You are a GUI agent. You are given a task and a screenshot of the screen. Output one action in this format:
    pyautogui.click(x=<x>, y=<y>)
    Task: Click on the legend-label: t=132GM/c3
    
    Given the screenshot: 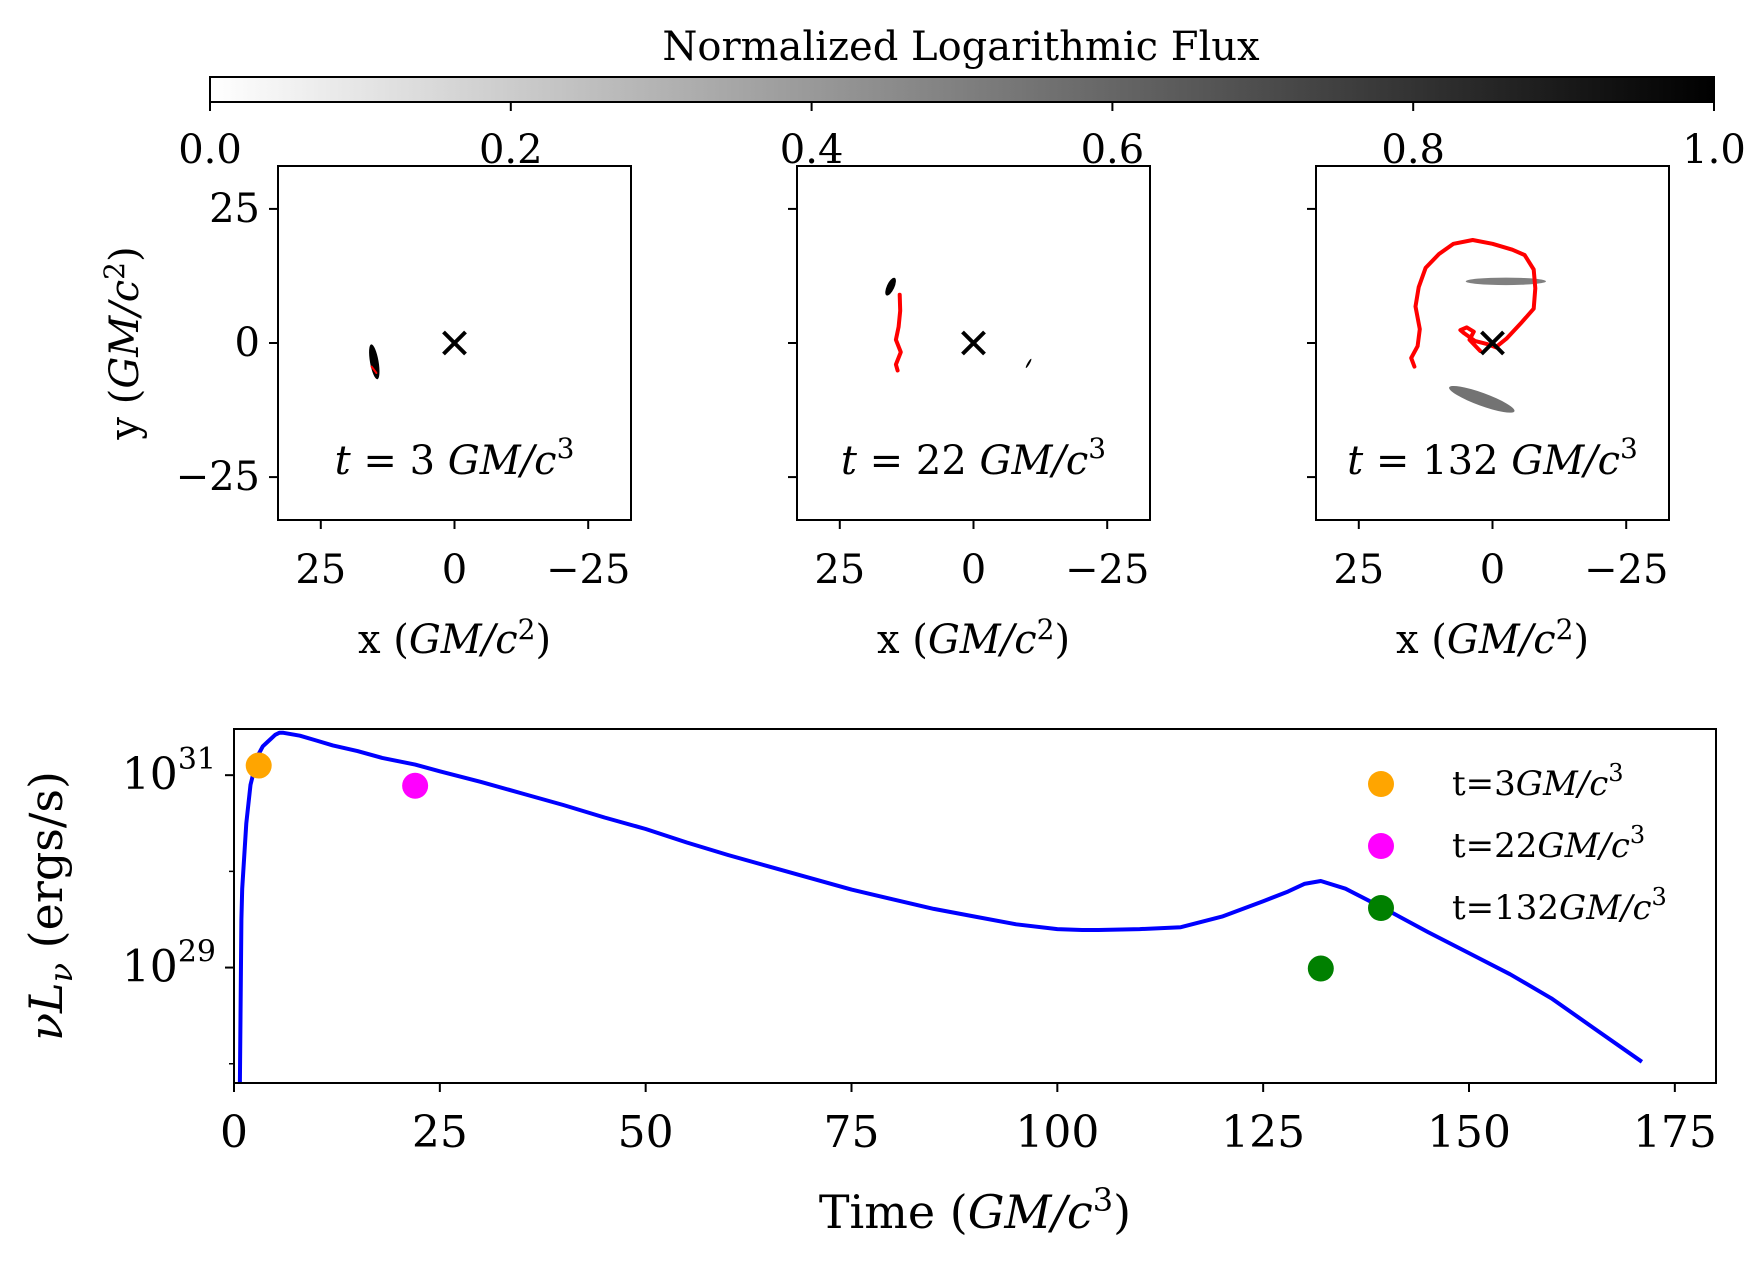 What is the action you would take?
    pyautogui.click(x=1559, y=905)
    